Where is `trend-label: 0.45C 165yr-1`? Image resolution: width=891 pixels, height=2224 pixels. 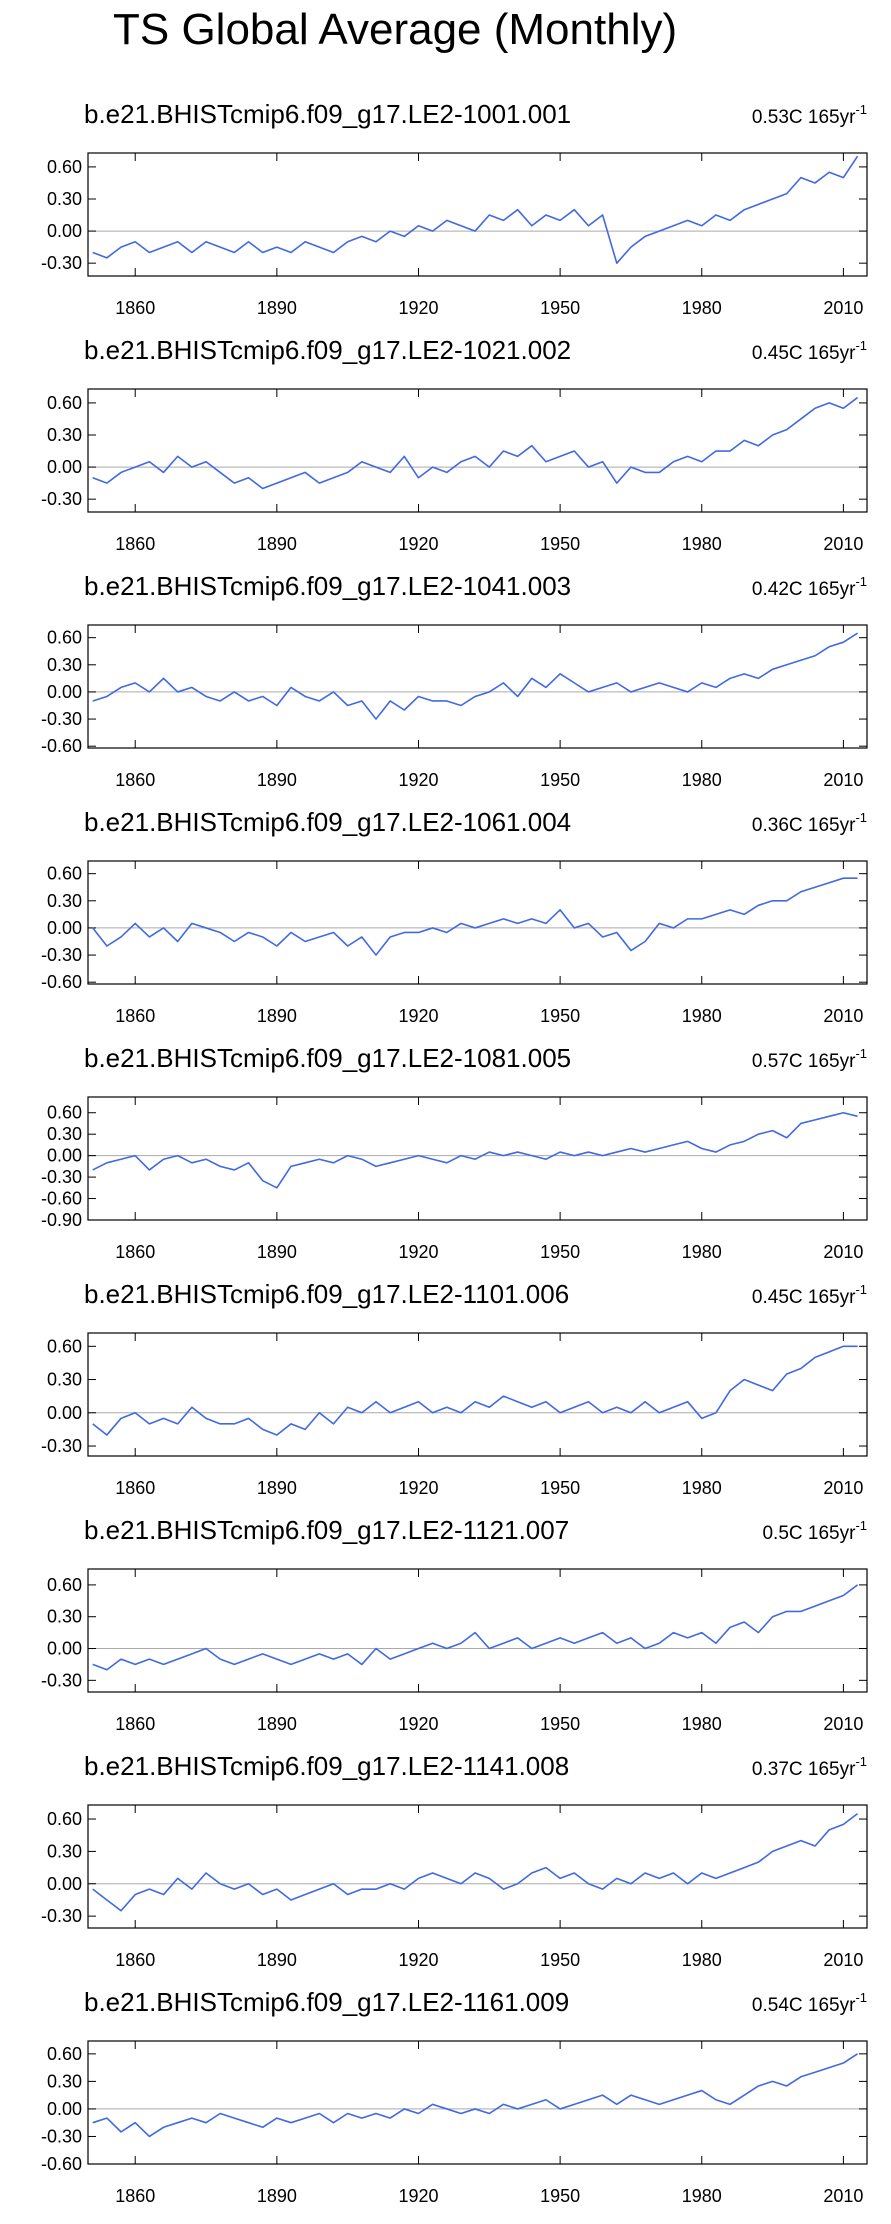 trend-label: 0.45C 165yr-1 is located at coordinates (809, 1295).